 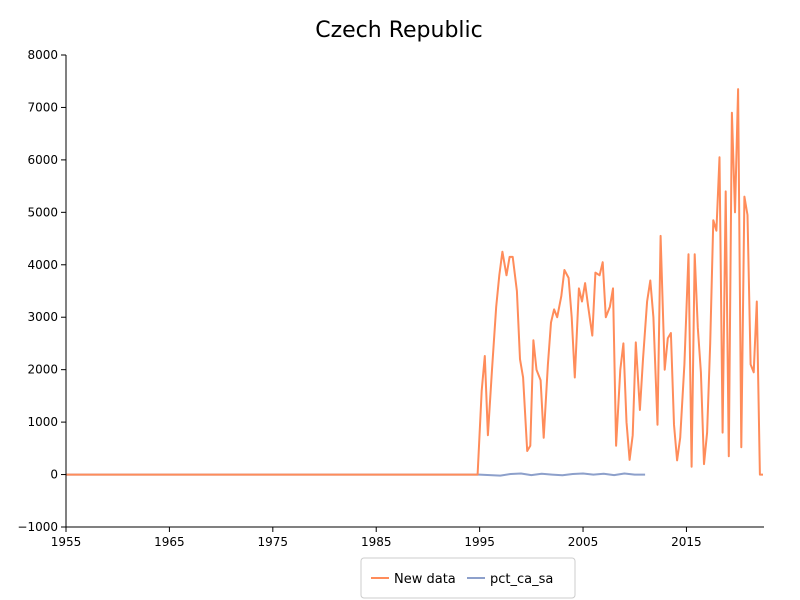 I want to click on x-tick-label: 1995, so click(x=479, y=542).